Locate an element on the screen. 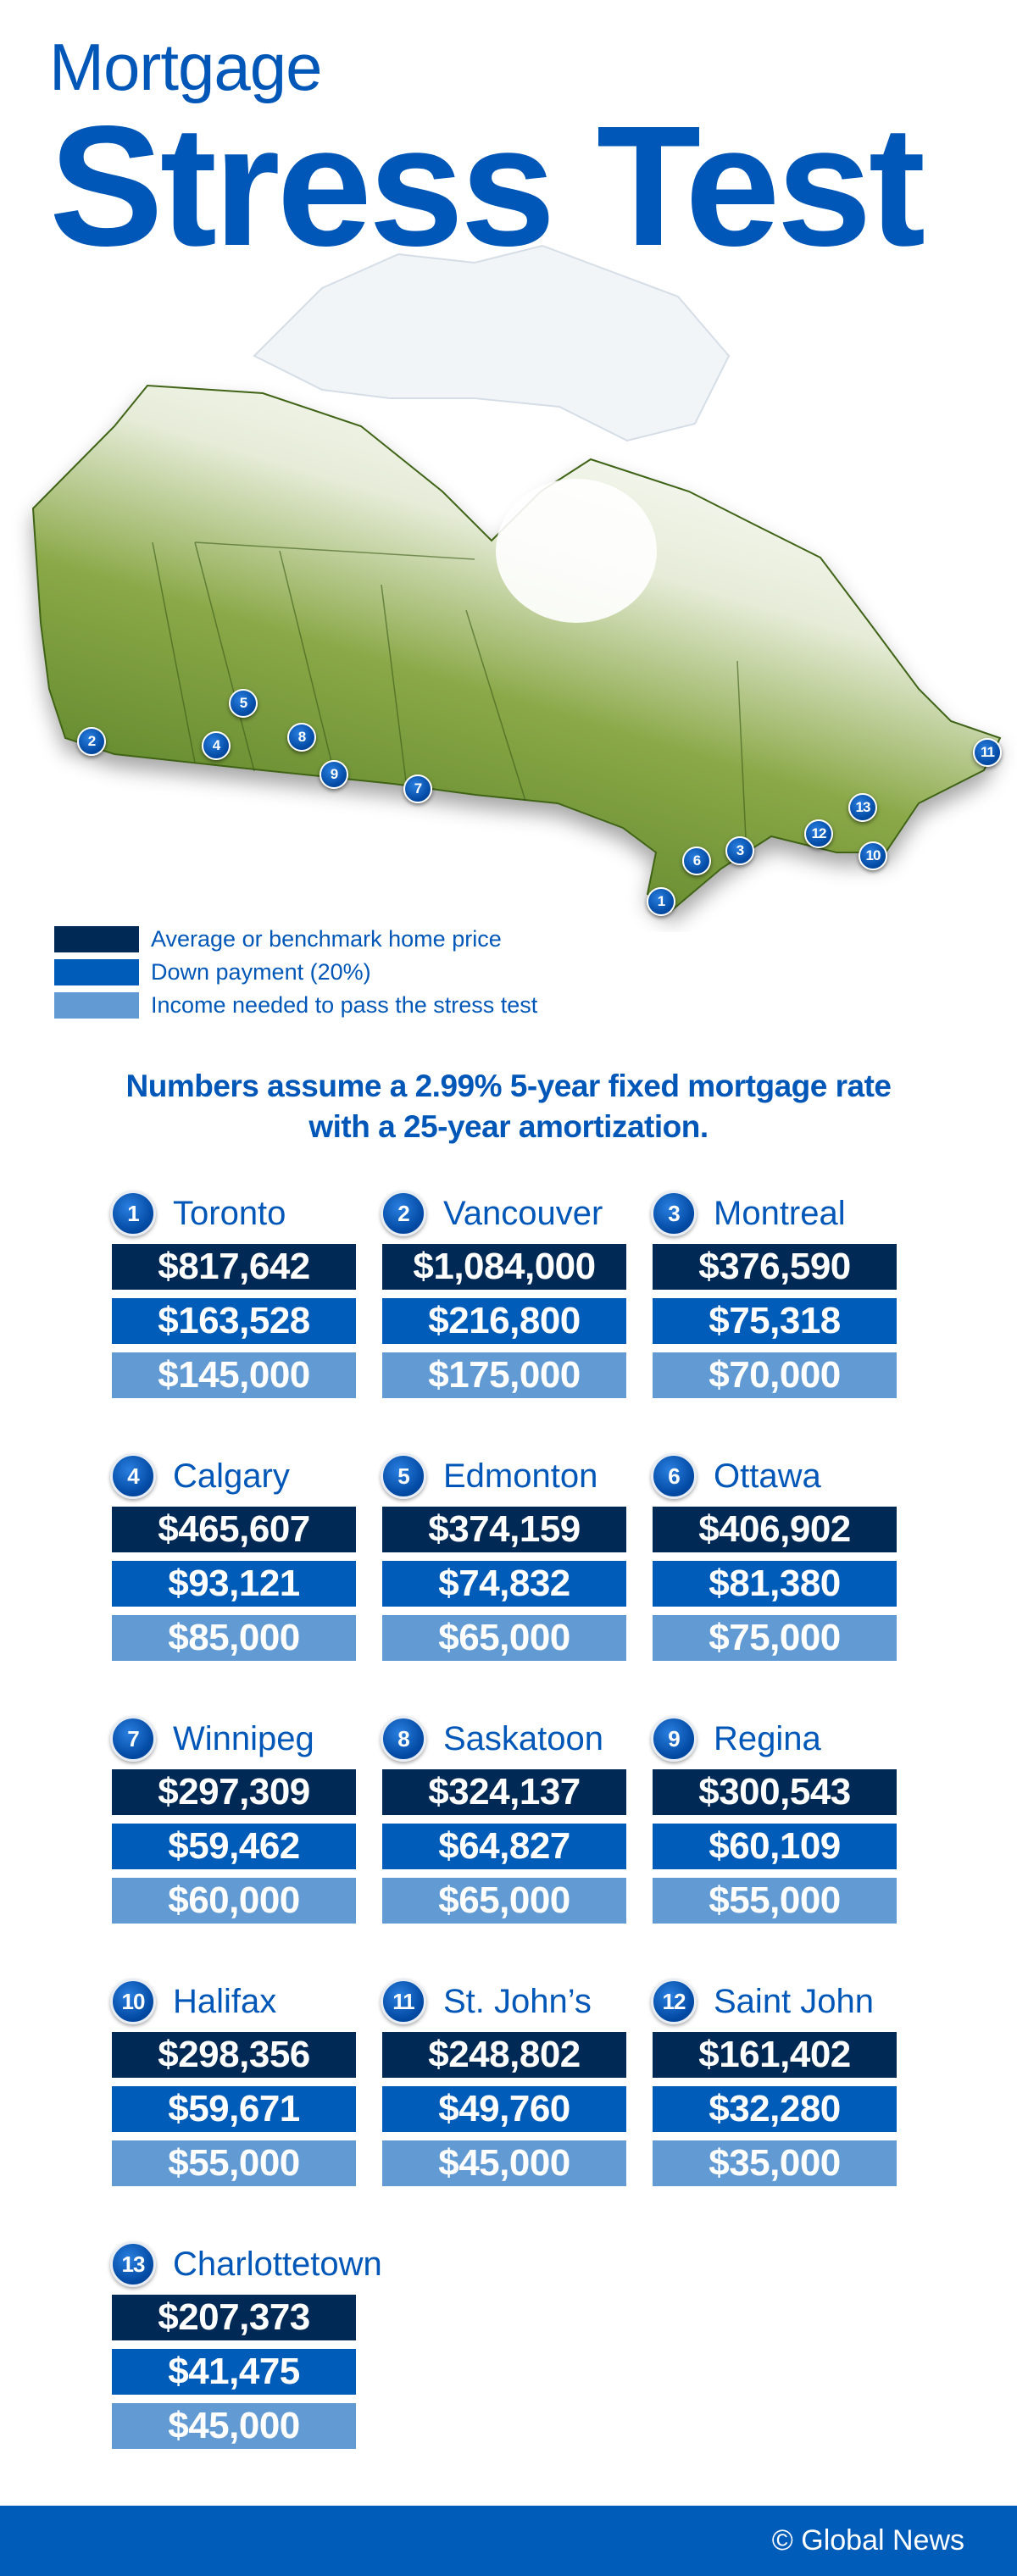 This screenshot has width=1017, height=2576. city-name: Montreal is located at coordinates (780, 1213).